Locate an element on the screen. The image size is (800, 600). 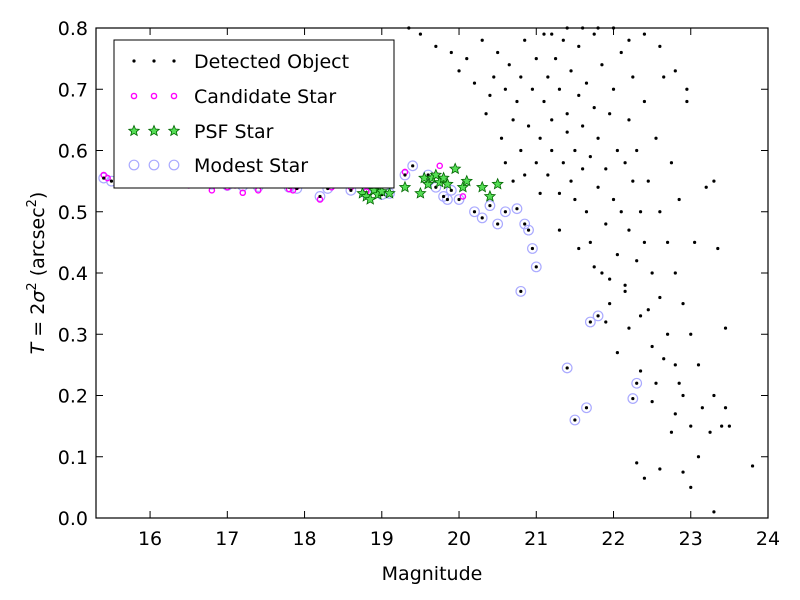
y-axis-label-eq: = 2 is located at coordinates (38, 323).